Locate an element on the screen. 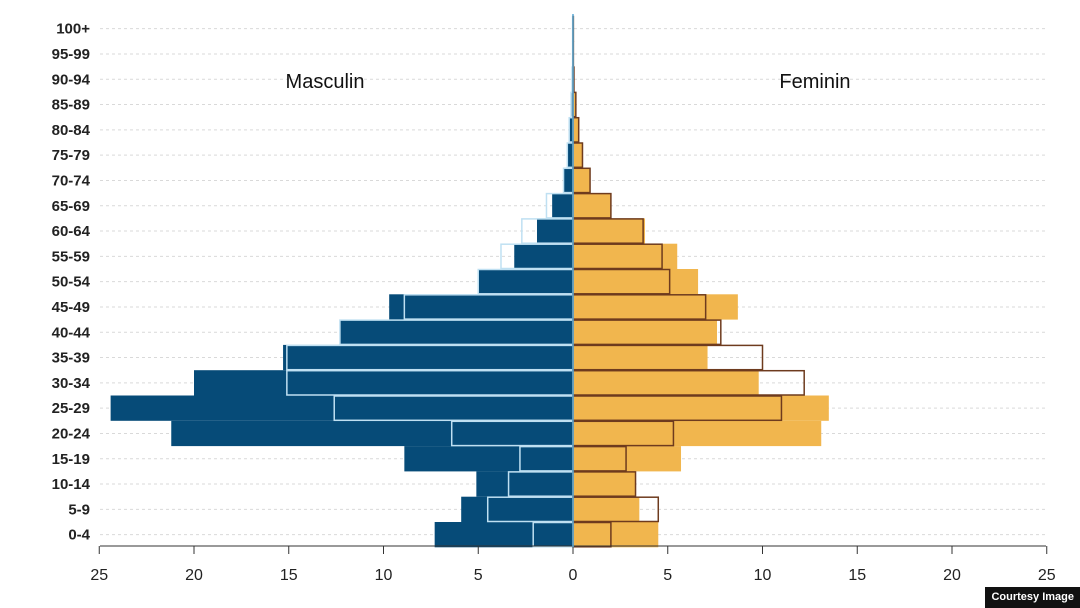 The image size is (1080, 608). age-label: 95-99 is located at coordinates (71, 54).